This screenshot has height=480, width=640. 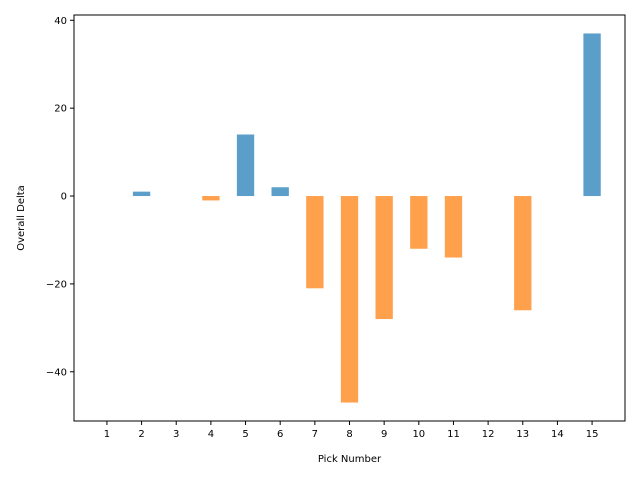 I want to click on x-axis-ticks: 1 2 3 4 5 6 7 8 9 10 11 12 13 14 15, so click(x=351, y=430).